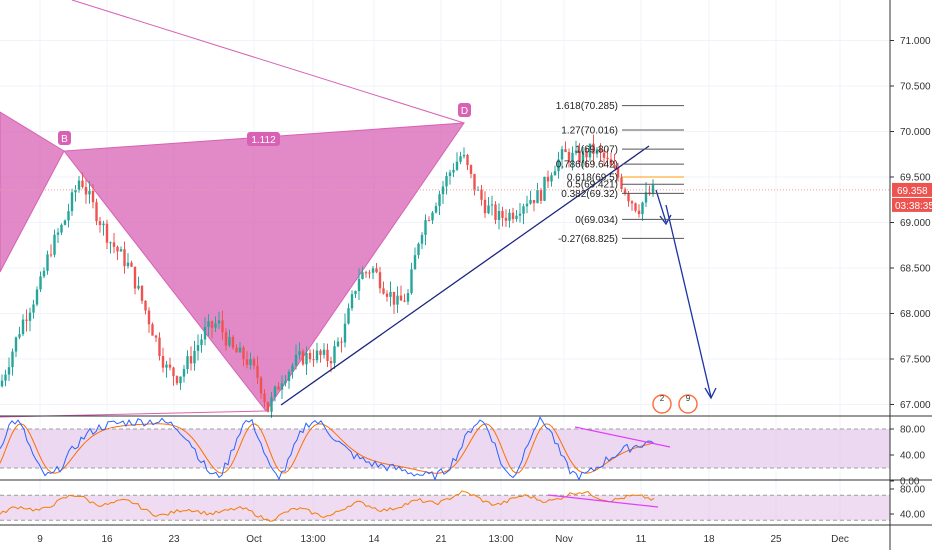  Describe the element at coordinates (915, 223) in the screenshot. I see `y-tick-label: 69.000` at that location.